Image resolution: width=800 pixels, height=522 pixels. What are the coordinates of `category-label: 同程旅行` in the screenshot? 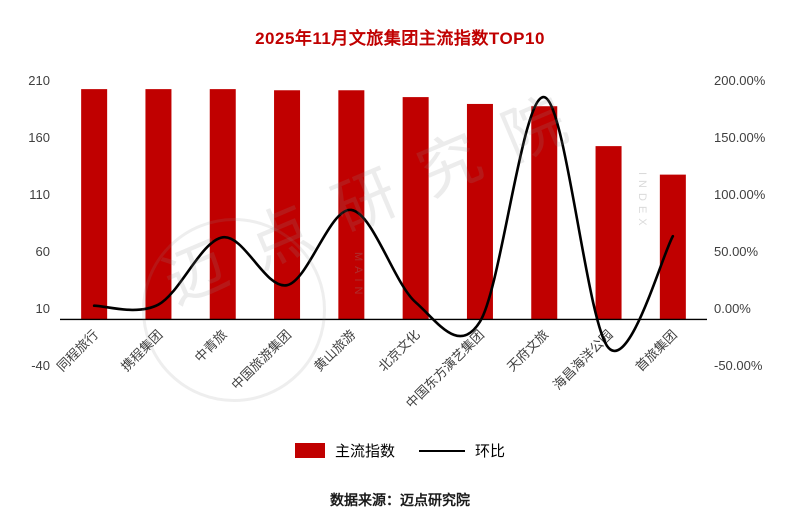 It's located at (77, 350).